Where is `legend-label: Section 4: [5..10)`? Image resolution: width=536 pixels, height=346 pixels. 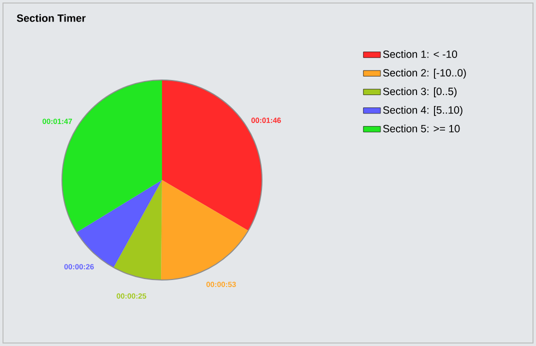 legend-label: Section 4: [5..10) is located at coordinates (422, 111).